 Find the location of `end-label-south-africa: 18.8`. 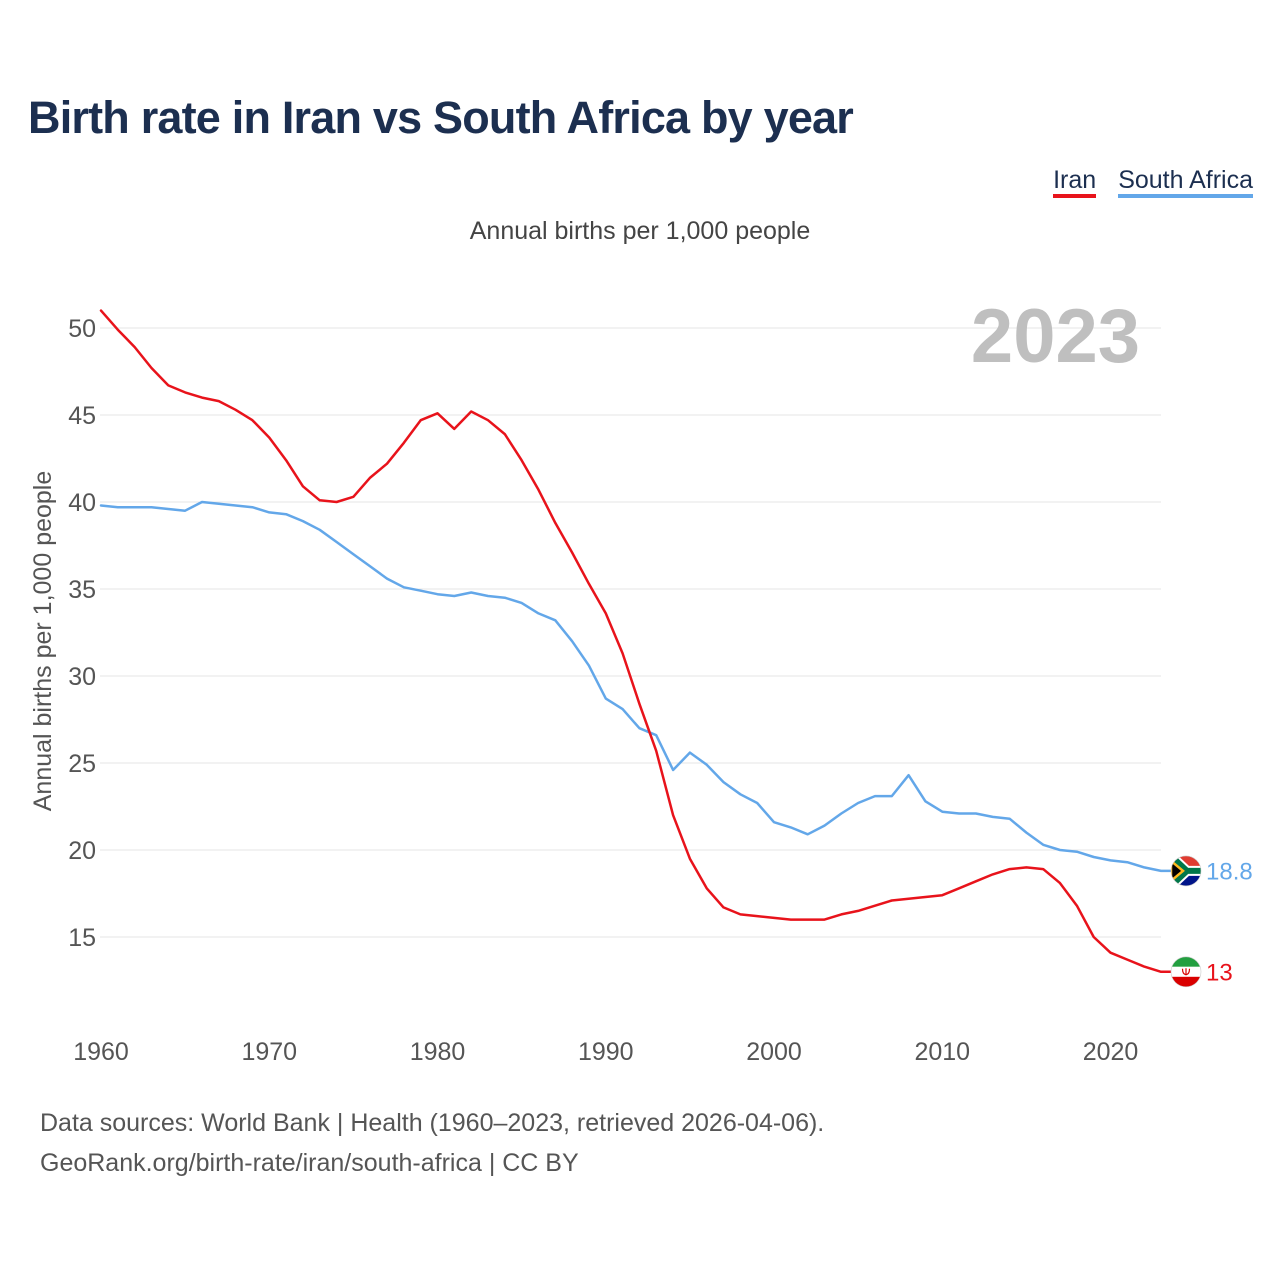

end-label-south-africa: 18.8 is located at coordinates (1229, 871).